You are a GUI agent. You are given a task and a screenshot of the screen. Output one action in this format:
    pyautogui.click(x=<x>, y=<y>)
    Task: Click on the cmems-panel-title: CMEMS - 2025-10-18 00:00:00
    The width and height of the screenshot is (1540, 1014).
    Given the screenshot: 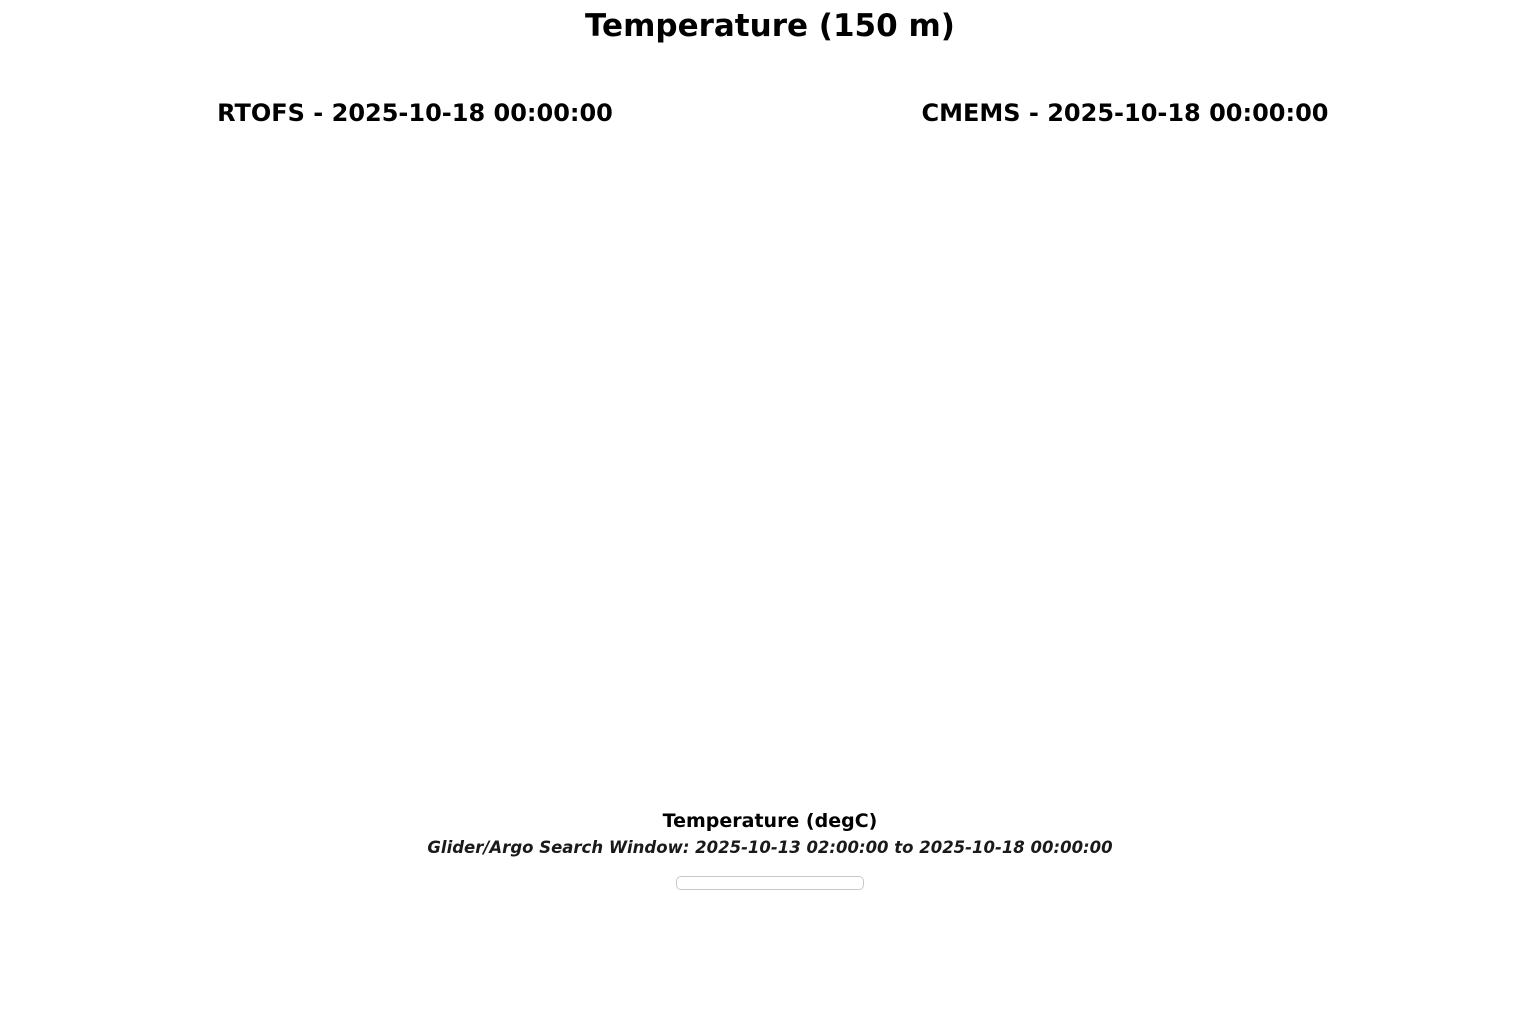 What is the action you would take?
    pyautogui.click(x=1125, y=113)
    